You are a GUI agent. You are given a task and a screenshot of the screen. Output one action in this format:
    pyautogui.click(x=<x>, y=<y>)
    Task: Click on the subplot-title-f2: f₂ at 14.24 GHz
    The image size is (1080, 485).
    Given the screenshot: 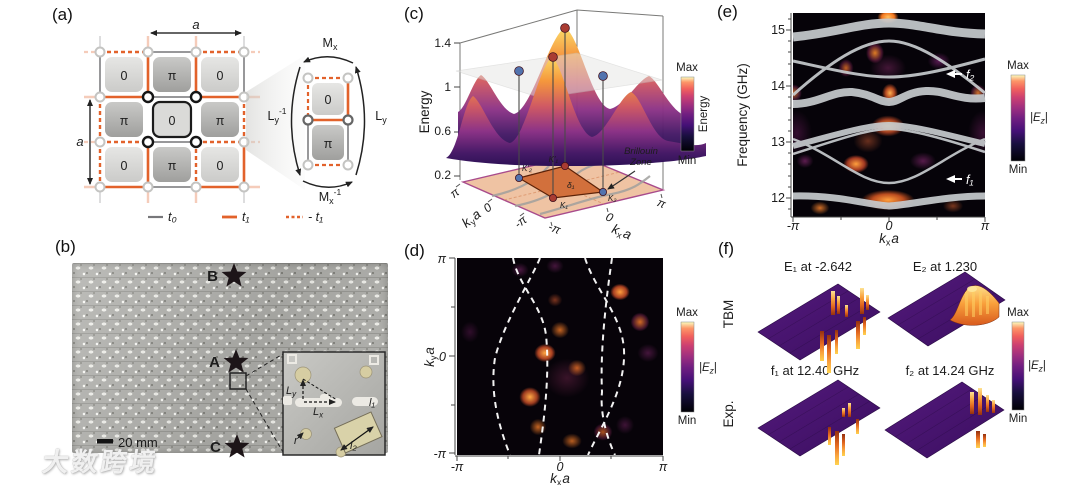 What is the action you would take?
    pyautogui.click(x=950, y=370)
    